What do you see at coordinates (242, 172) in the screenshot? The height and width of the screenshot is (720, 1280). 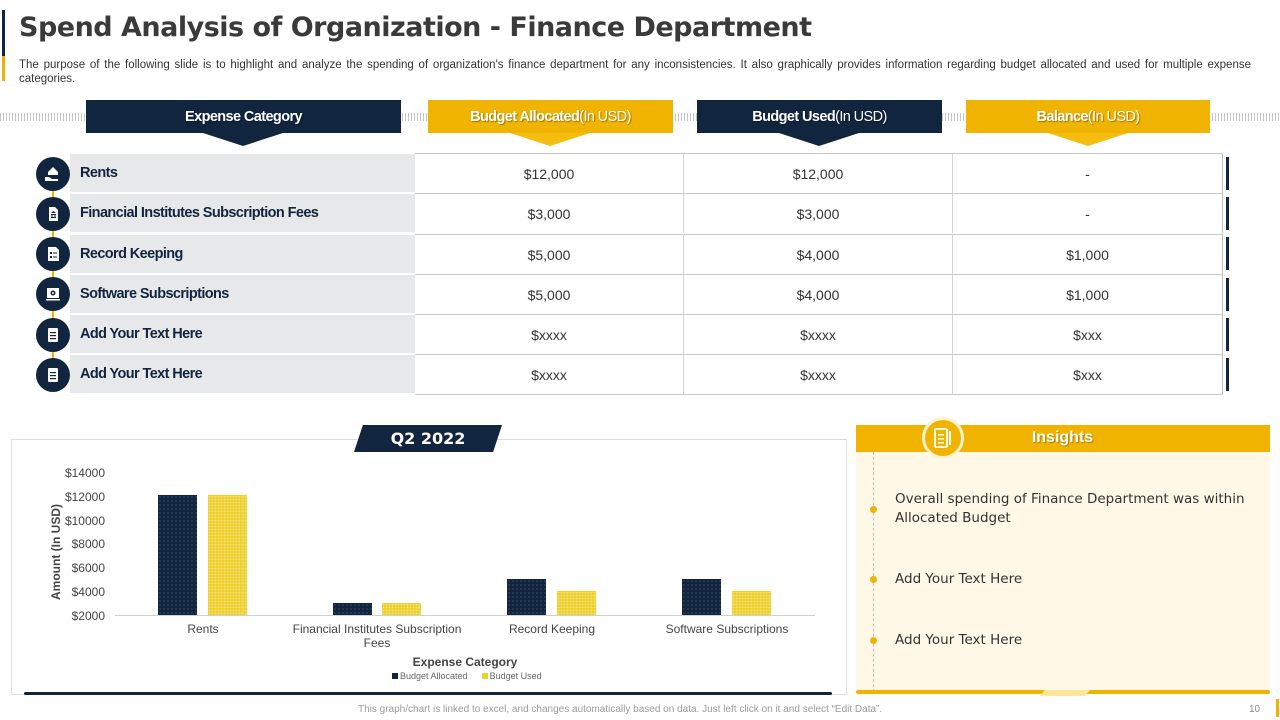 I see `category-cell: Rents` at bounding box center [242, 172].